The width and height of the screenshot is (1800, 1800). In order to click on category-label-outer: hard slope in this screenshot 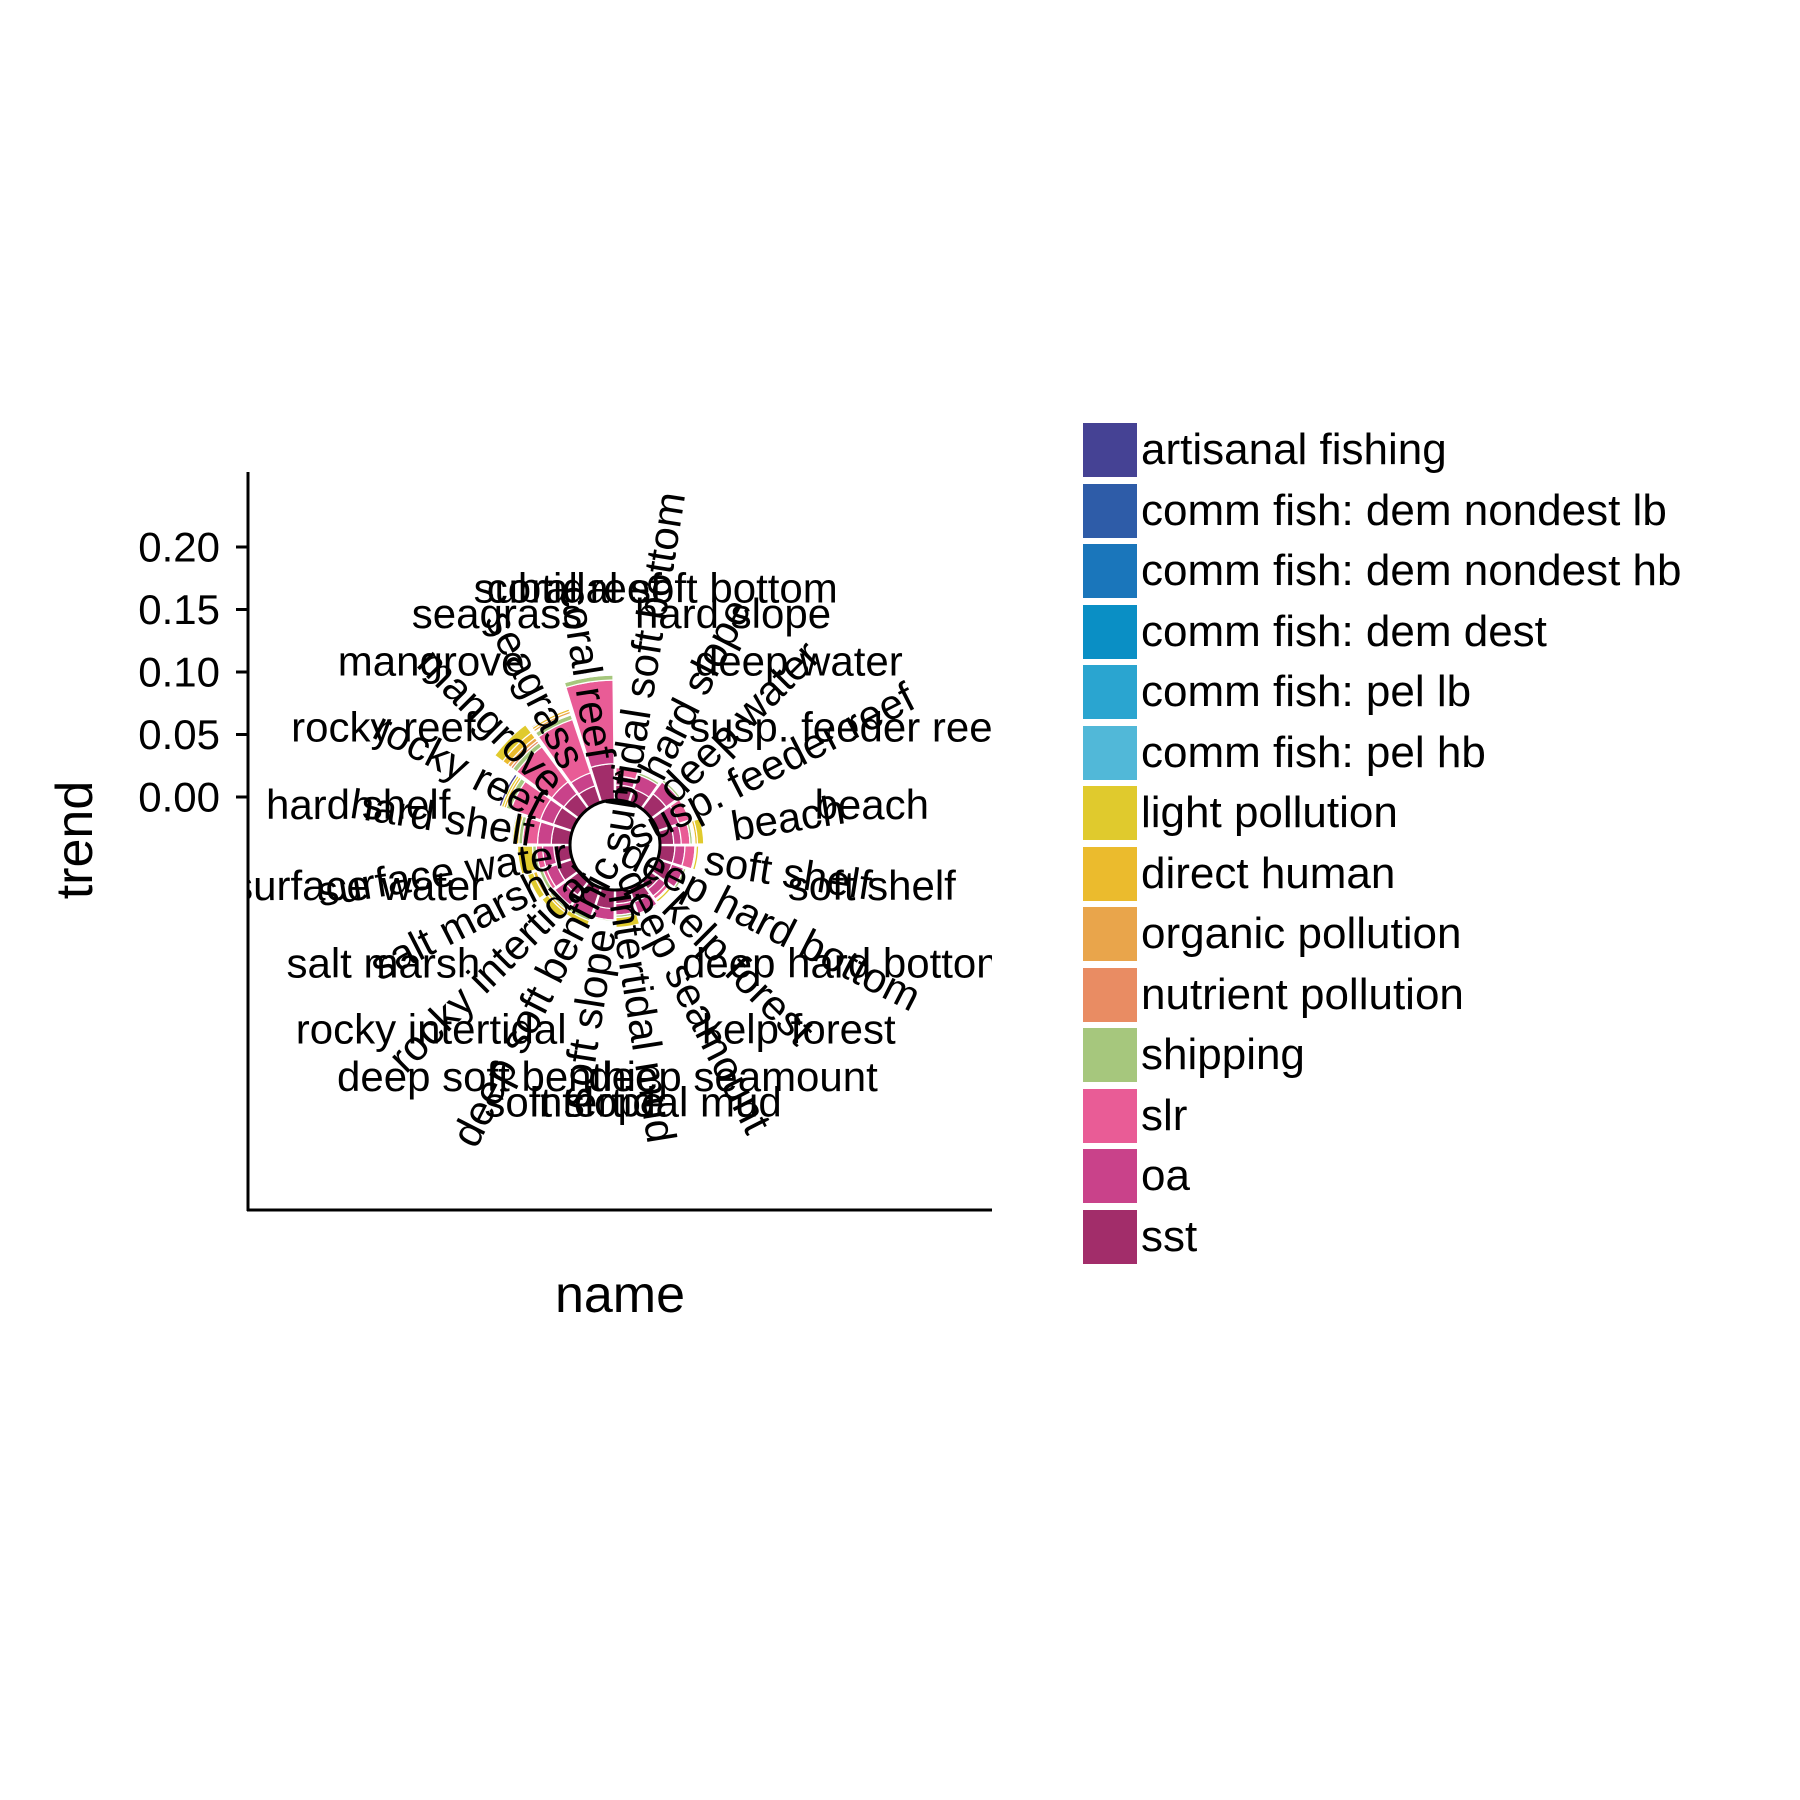, I will do `click(733, 613)`.